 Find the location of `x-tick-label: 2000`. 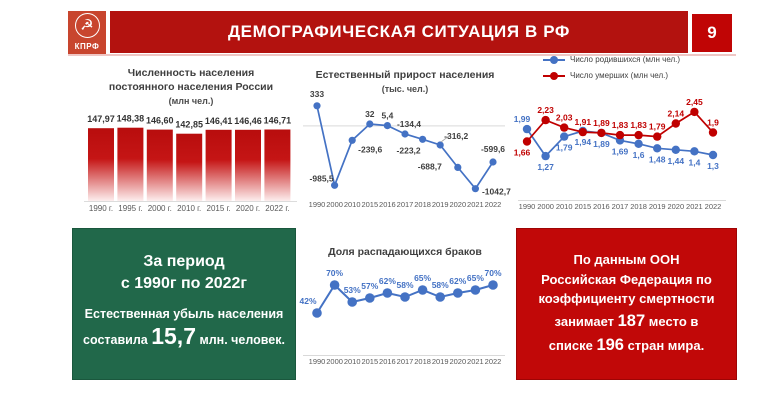

x-tick-label: 2000 is located at coordinates (334, 361).